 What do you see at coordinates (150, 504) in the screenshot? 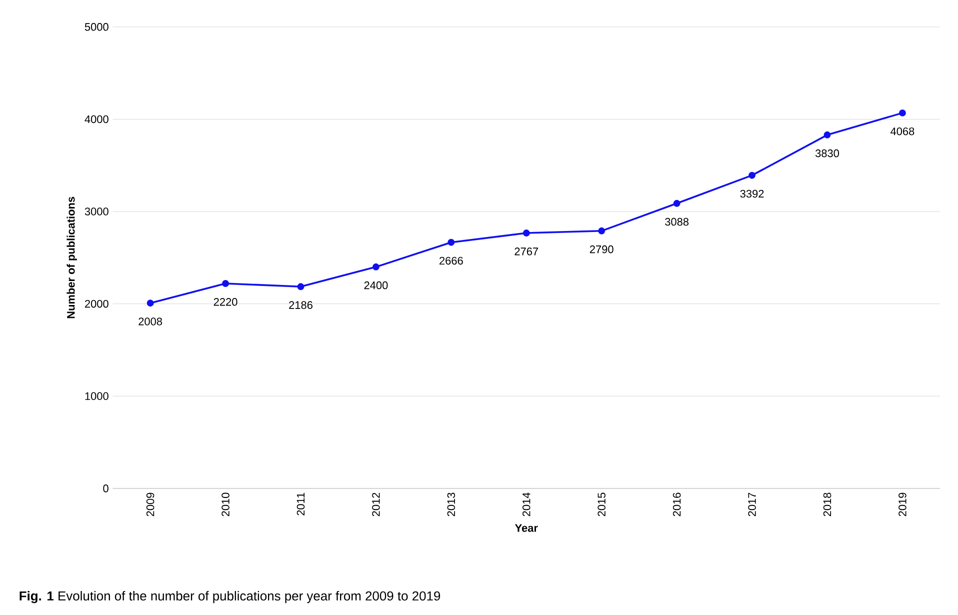
I see `x-tick-label: 2009` at bounding box center [150, 504].